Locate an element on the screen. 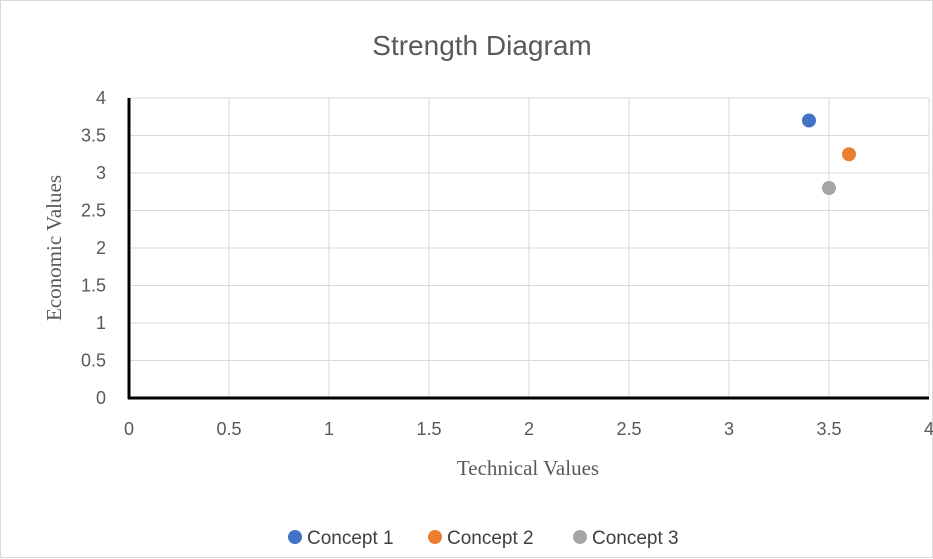  legend-item: Concept 3 is located at coordinates (626, 538).